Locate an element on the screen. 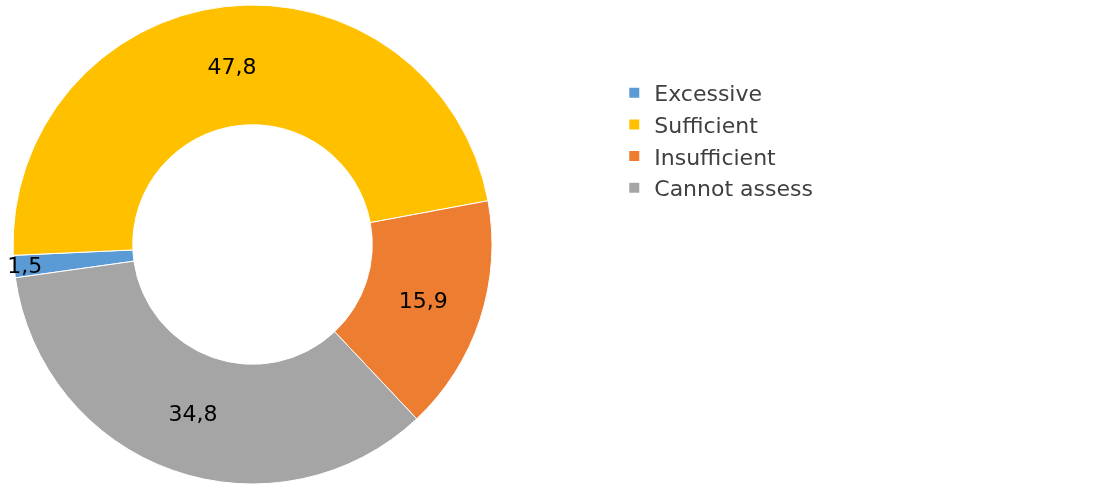  legend-label: Insufficient is located at coordinates (715, 157).